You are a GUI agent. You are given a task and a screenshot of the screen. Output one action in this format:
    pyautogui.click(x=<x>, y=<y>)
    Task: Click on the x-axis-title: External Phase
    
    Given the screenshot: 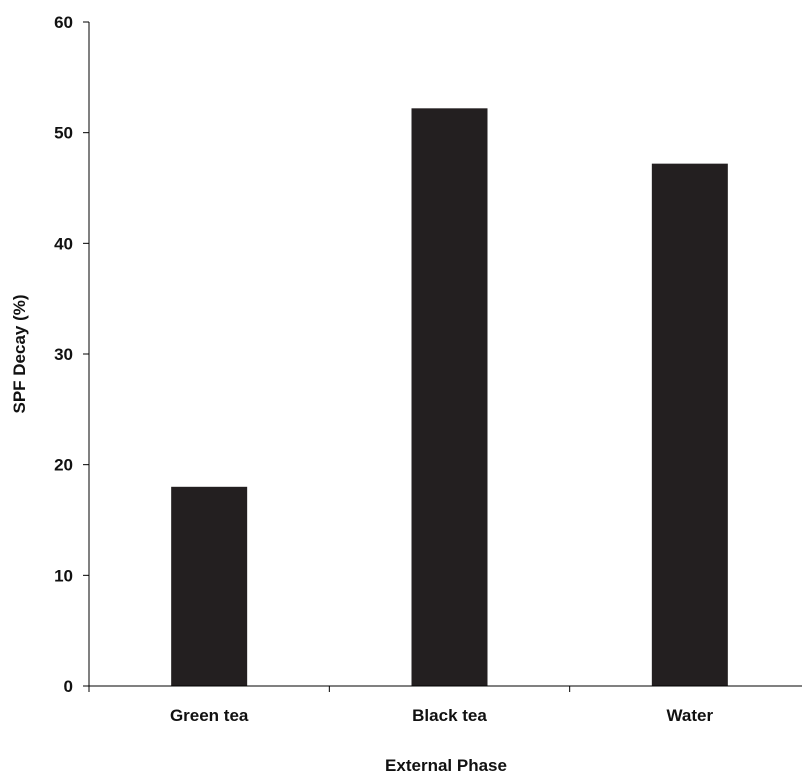 What is the action you would take?
    pyautogui.click(x=446, y=764)
    